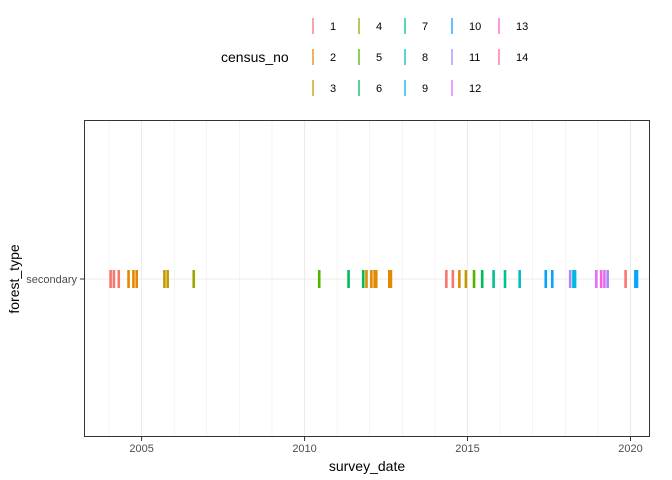 The height and width of the screenshot is (480, 672). Describe the element at coordinates (379, 89) in the screenshot. I see `legend-label-6: 6` at that location.